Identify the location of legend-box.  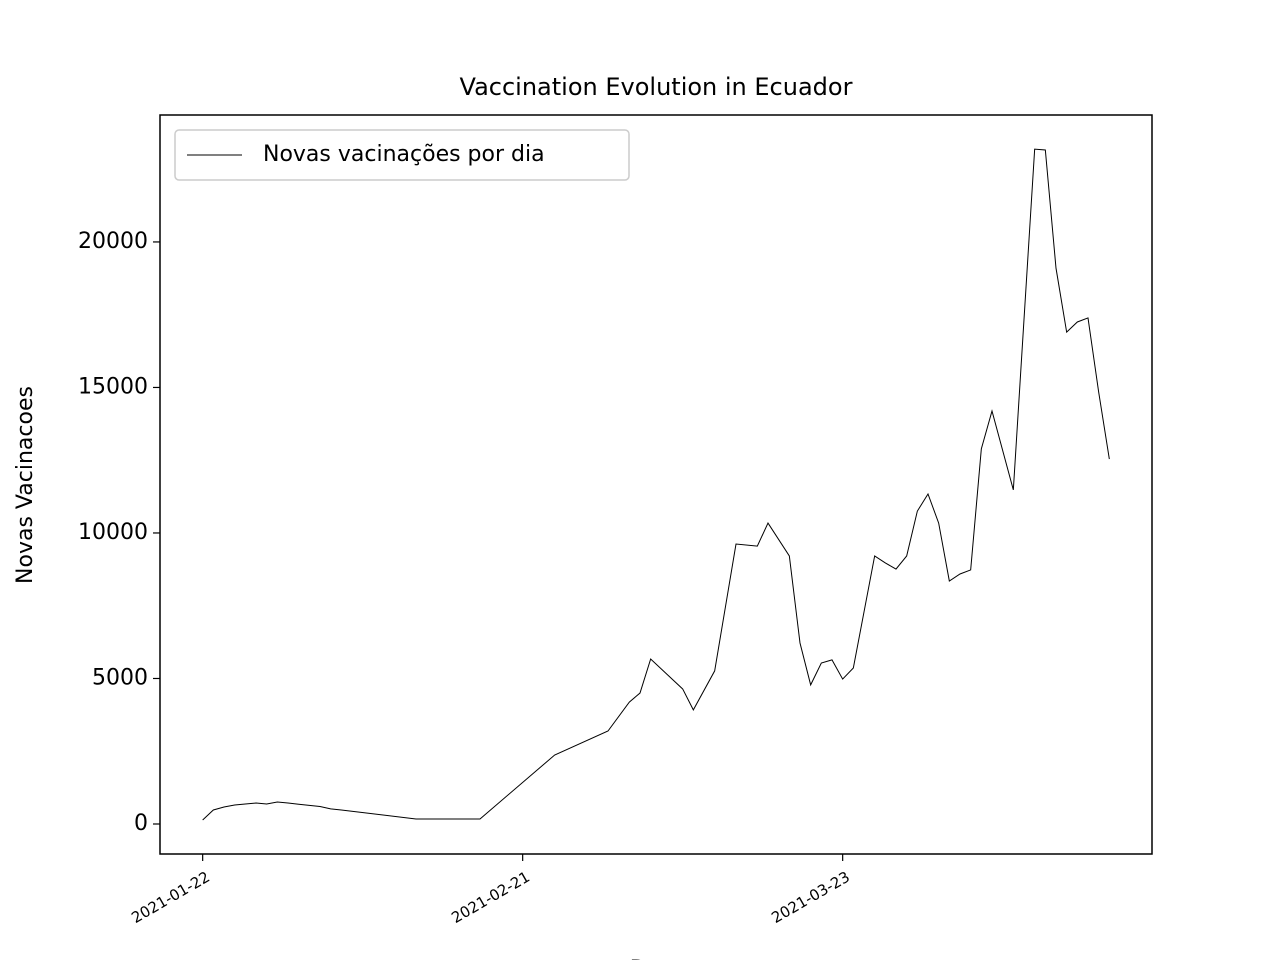
(402, 155).